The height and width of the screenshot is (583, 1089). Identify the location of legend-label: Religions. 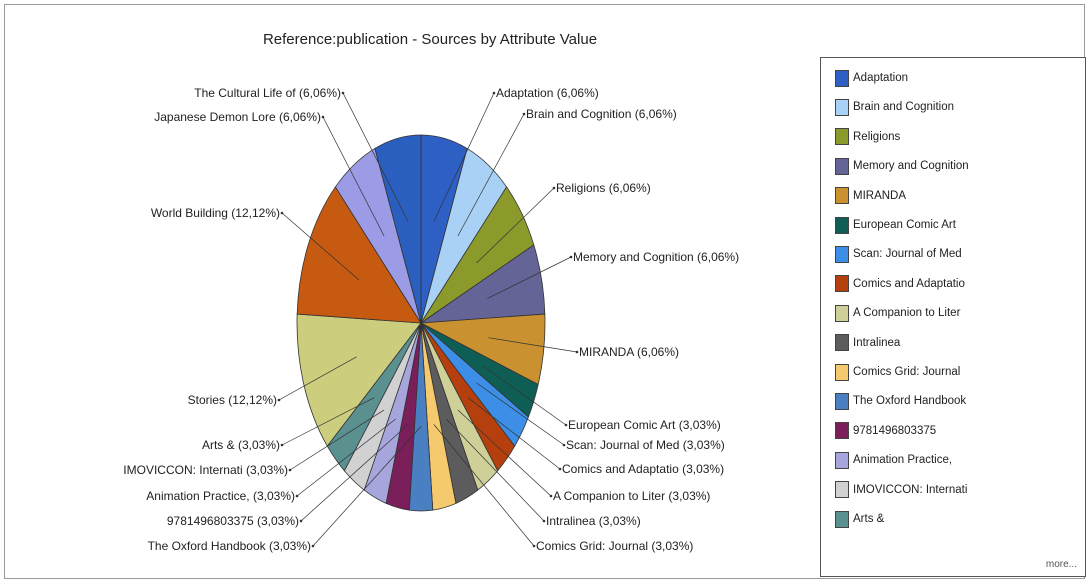
(877, 136).